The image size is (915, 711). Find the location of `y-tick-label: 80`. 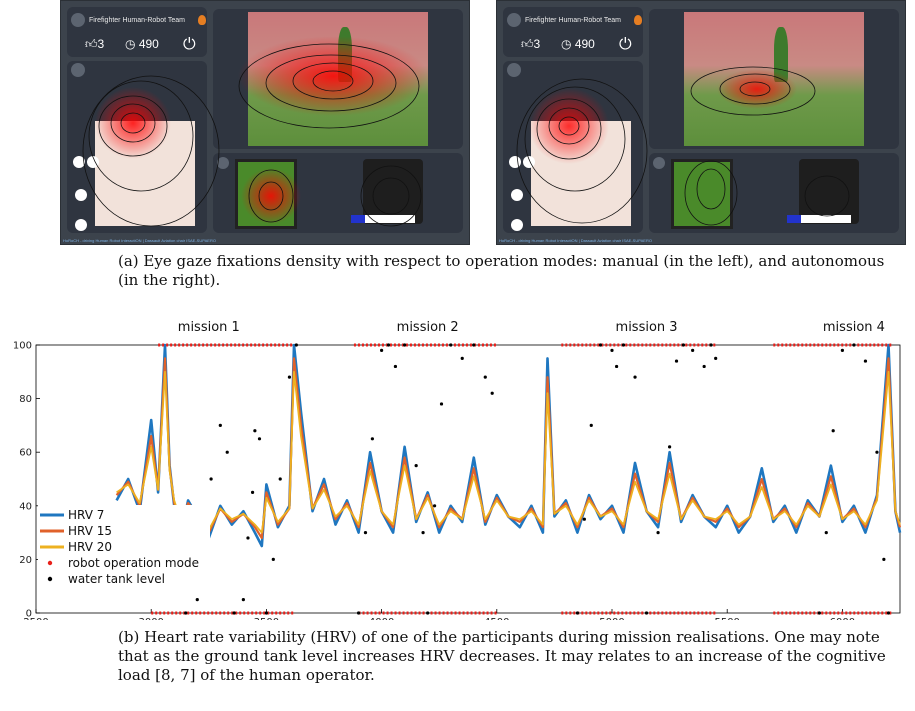

y-tick-label: 80 is located at coordinates (25, 399).